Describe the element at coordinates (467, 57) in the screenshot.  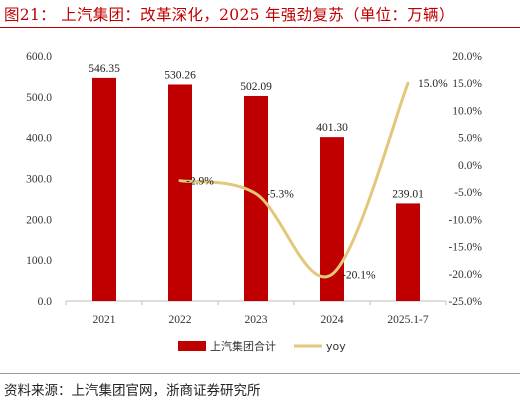
I see `y-right-tick-label: 20.0%` at that location.